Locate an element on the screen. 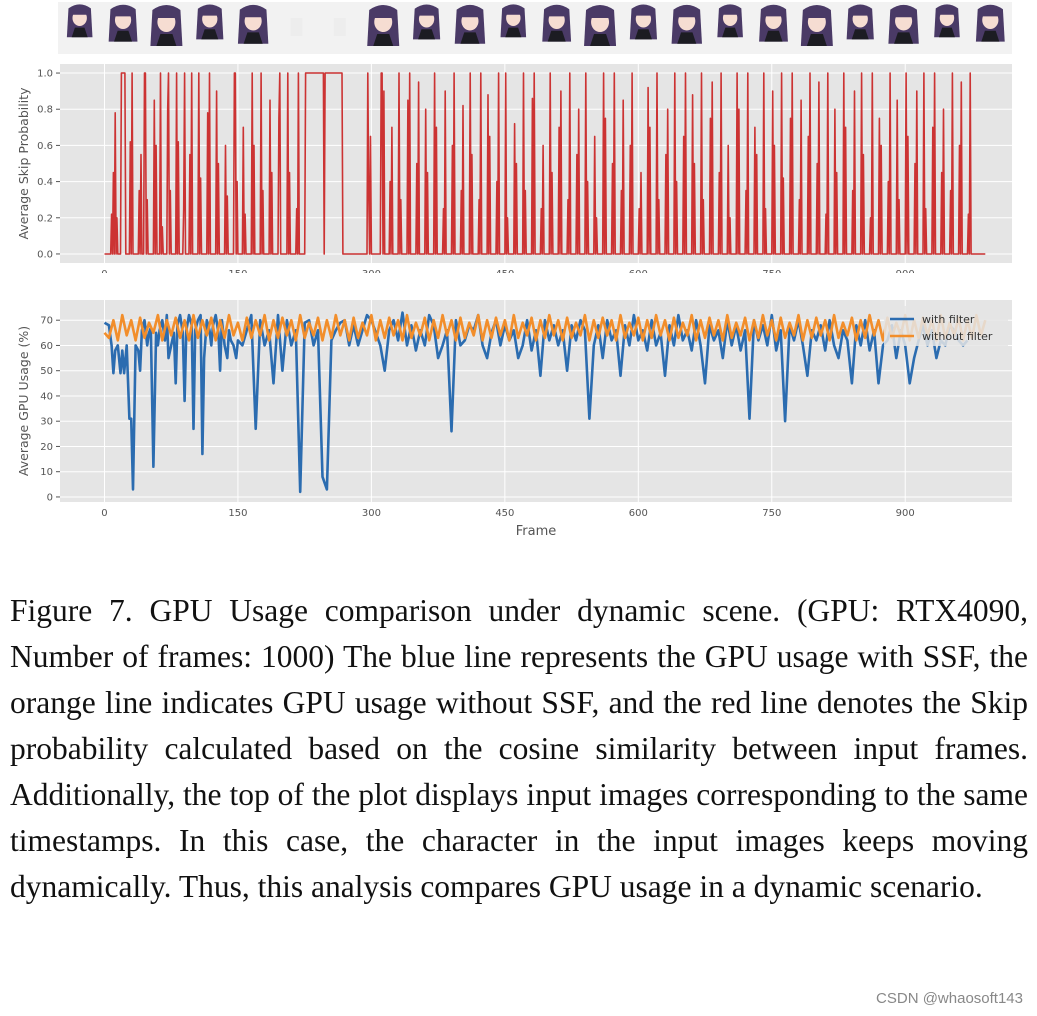  y-tick-label: 30 is located at coordinates (46, 422).